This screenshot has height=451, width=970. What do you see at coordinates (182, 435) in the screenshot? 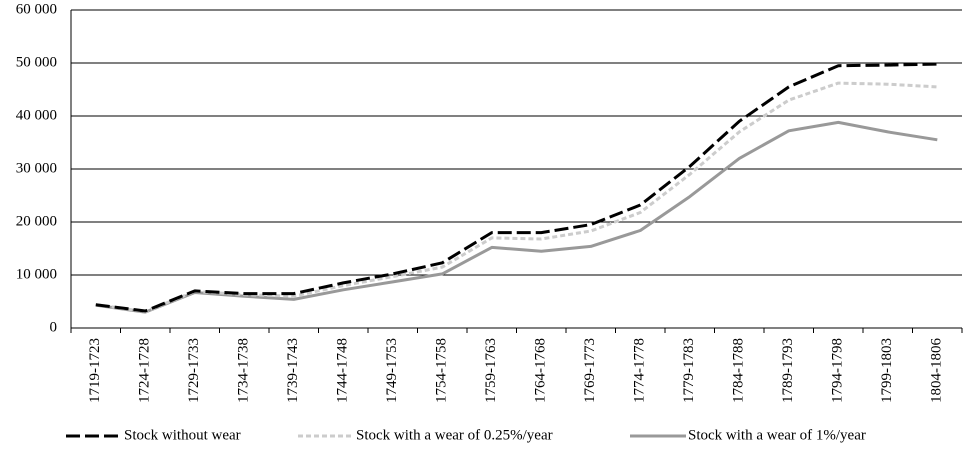
I see `legend-label: Stock without wear` at bounding box center [182, 435].